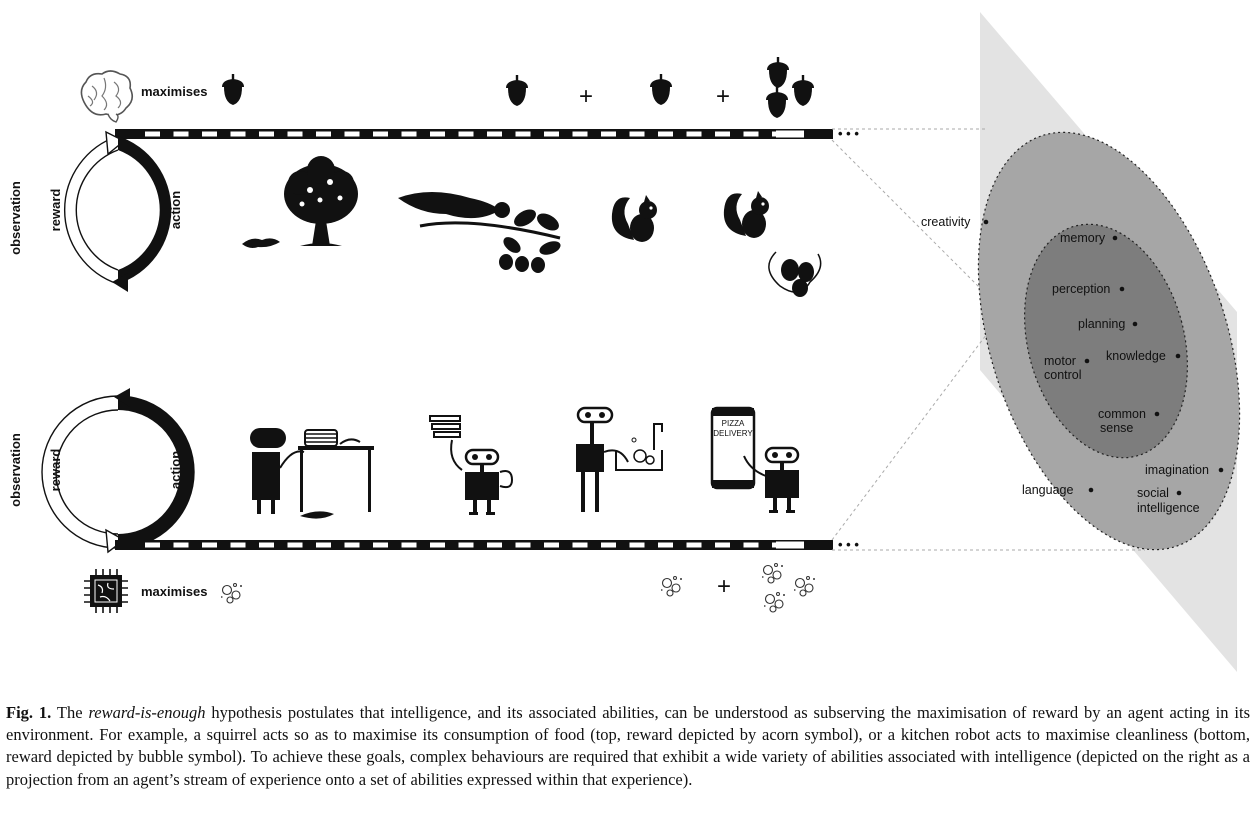  What do you see at coordinates (634, 218) in the screenshot?
I see `squirrel-eating-illustration` at bounding box center [634, 218].